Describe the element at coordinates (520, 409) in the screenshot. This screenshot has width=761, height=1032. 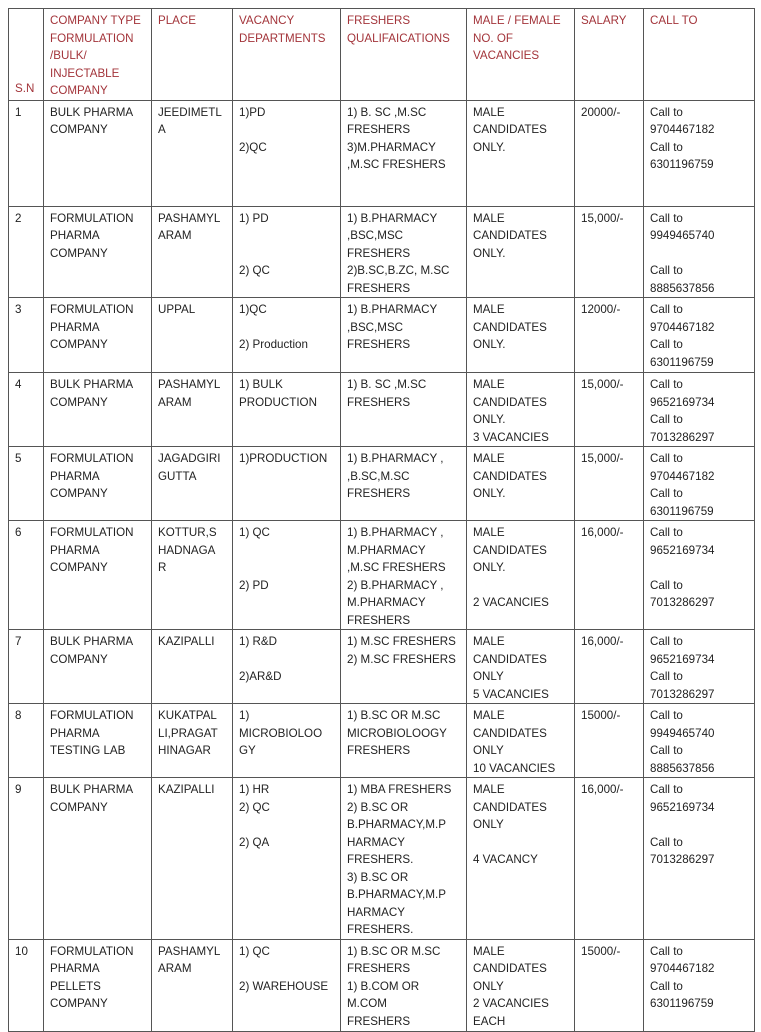
I see `gender-vacancies-cell: MALE CANDIDATES ONLY. 3 VACANCIES` at that location.